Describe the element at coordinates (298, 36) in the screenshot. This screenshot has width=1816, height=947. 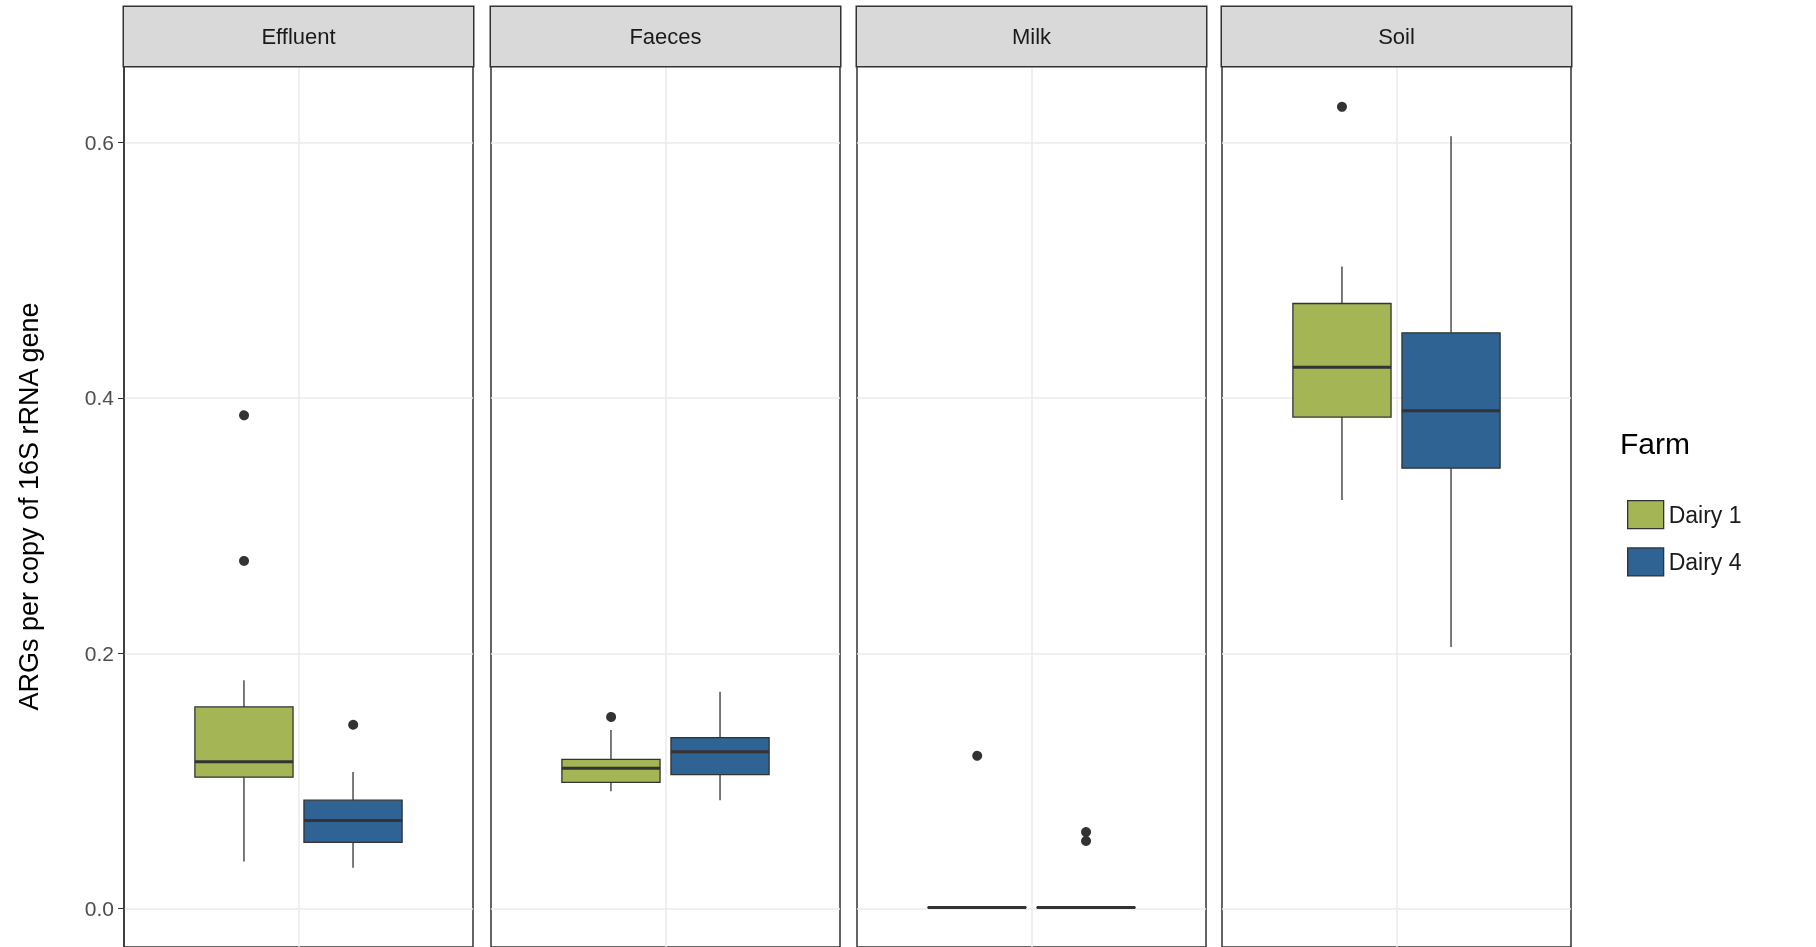
I see `x-tick-label: Effluent` at that location.